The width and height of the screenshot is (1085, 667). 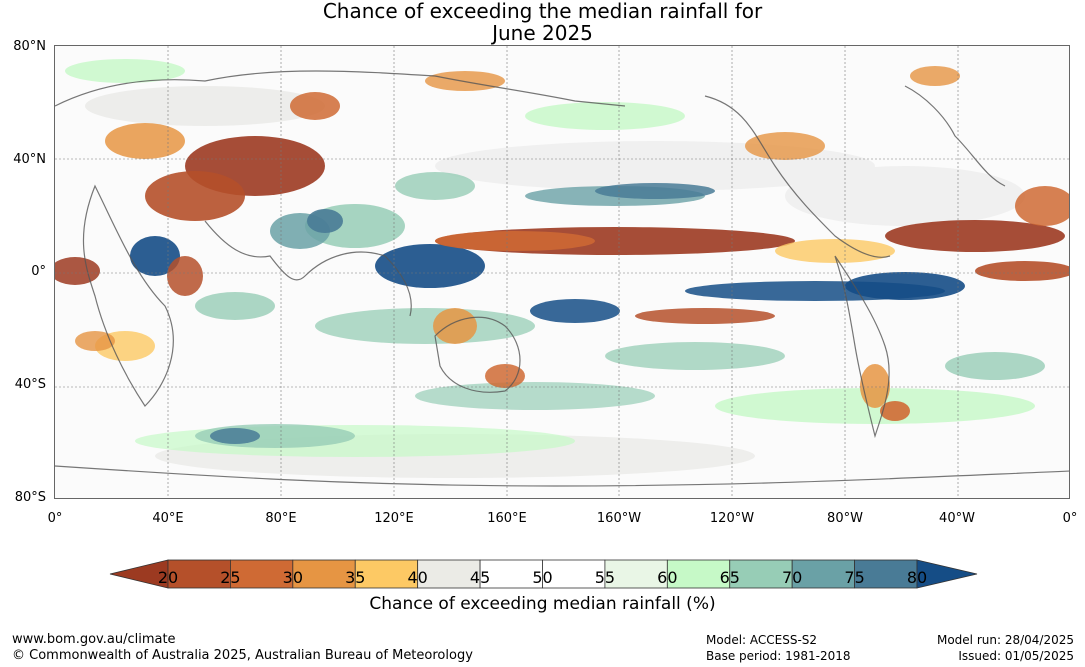 I want to click on colorbar-title: Chance of exceeding median rainfall (%), so click(x=542, y=604).